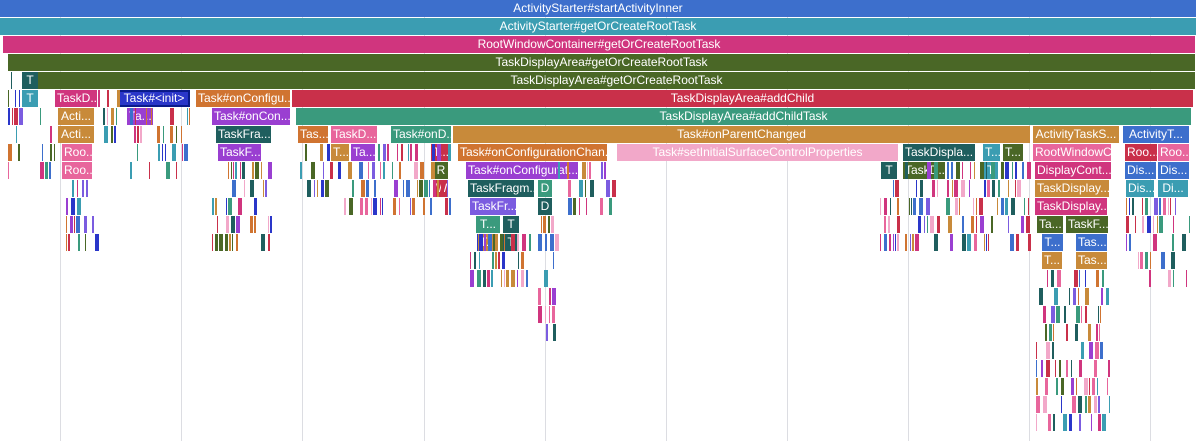 This screenshot has height=441, width=1196. I want to click on flame-frame: RootWindowContainer#getOrCreateRootTask, so click(599, 44).